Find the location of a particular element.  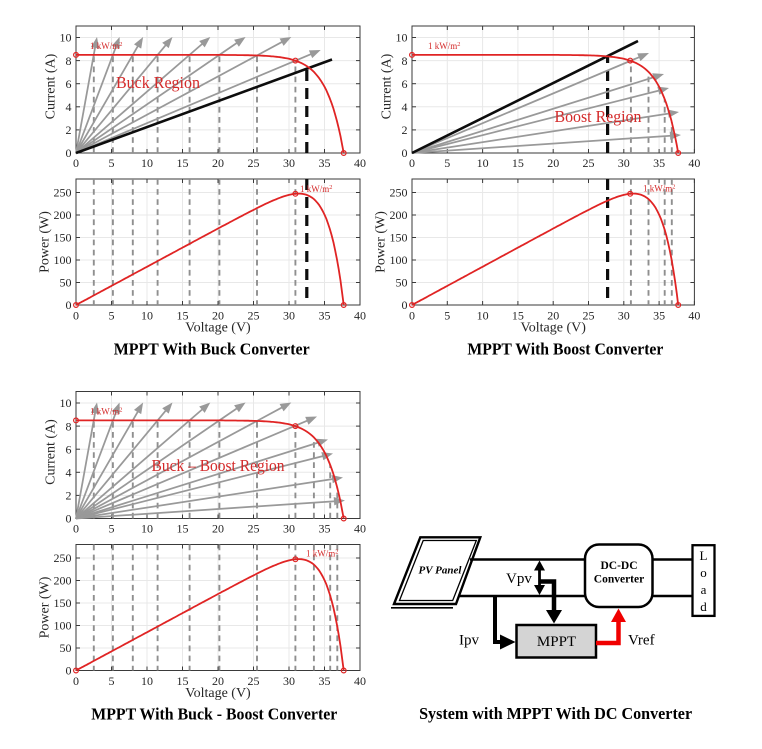

svg-text: MPPT With Boost Converter is located at coordinates (565, 348).